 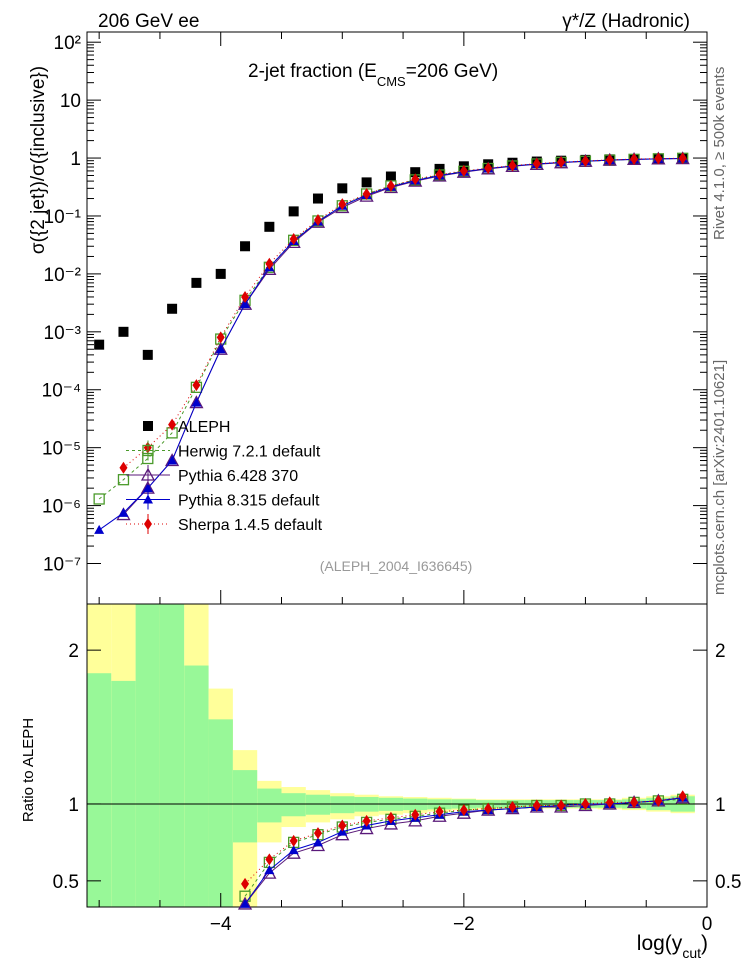 What do you see at coordinates (250, 525) in the screenshot?
I see `legend-label-sherpa: Sherpa 1.4.5 default` at bounding box center [250, 525].